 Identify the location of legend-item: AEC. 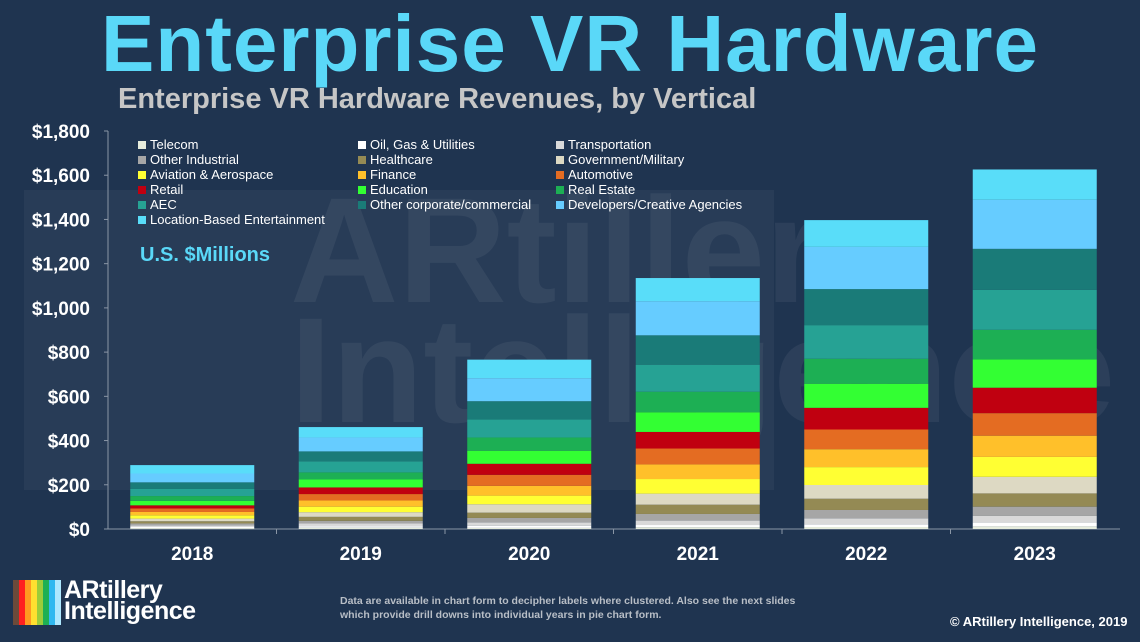
(157, 204).